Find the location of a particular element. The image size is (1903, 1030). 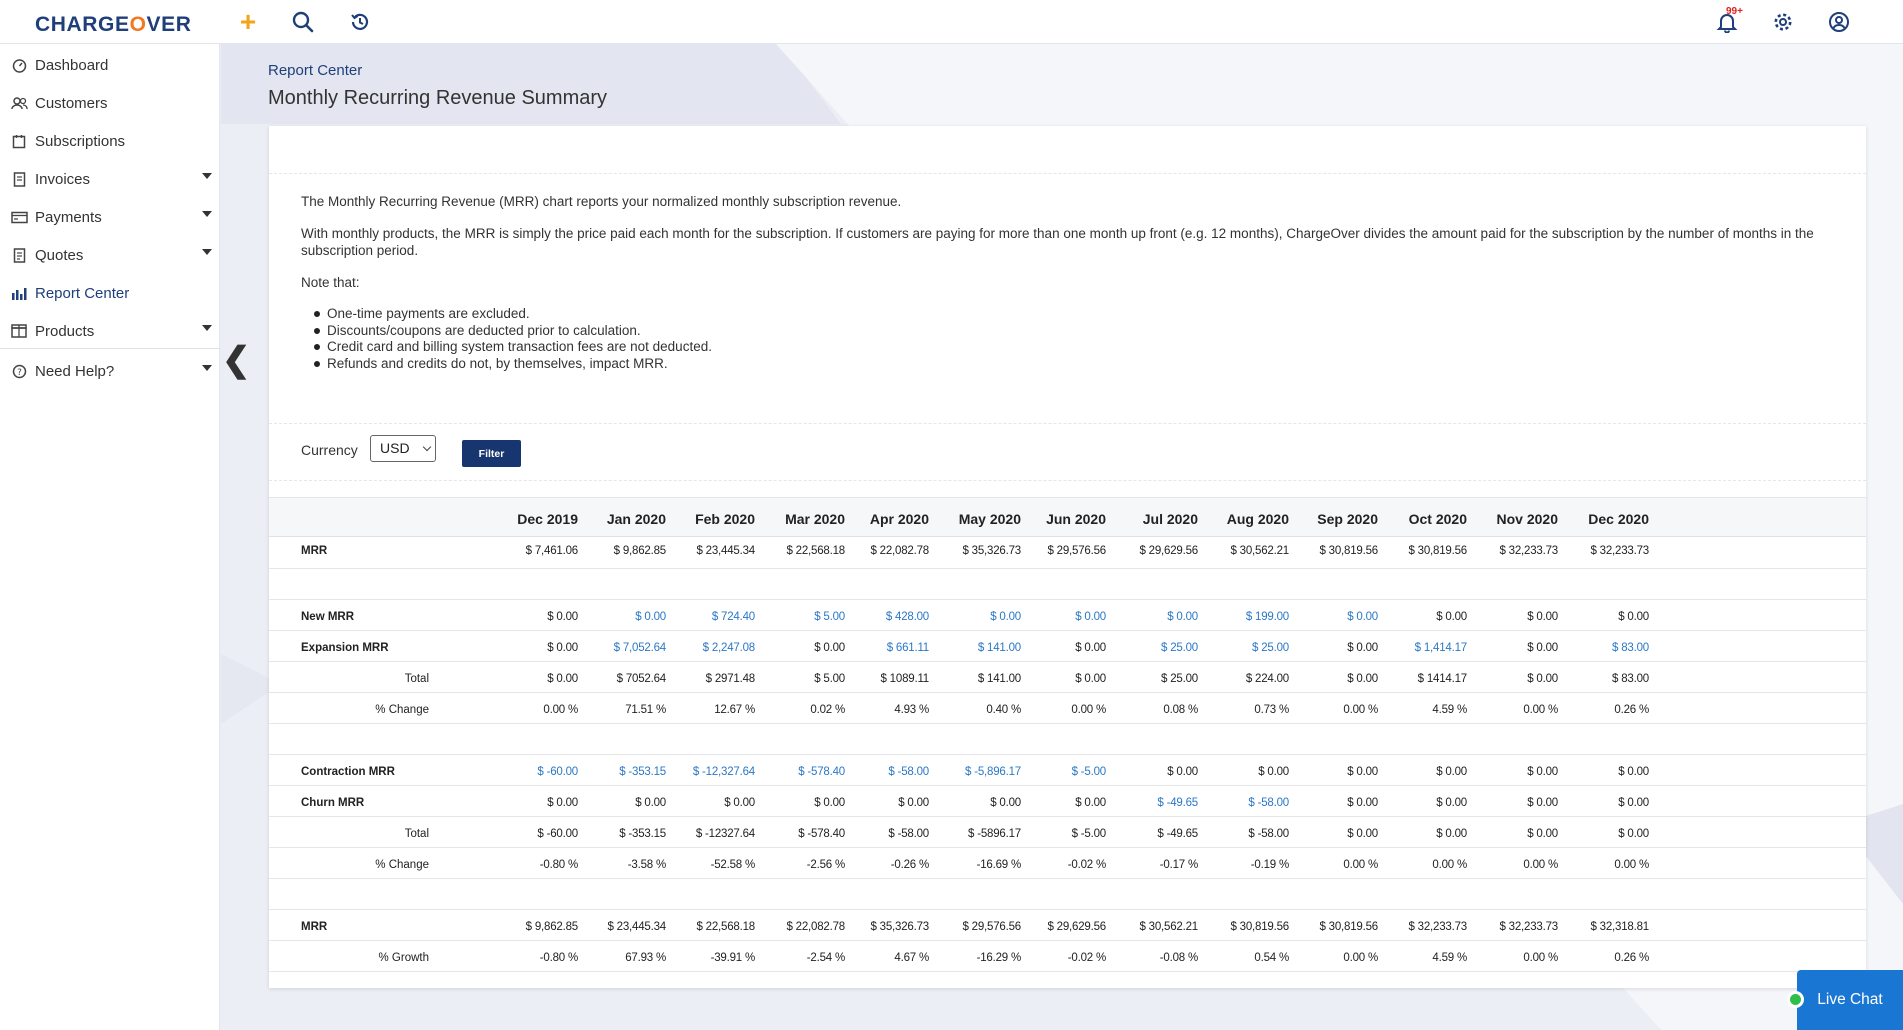

table-cell-link: $ -49.65 is located at coordinates (1177, 803).